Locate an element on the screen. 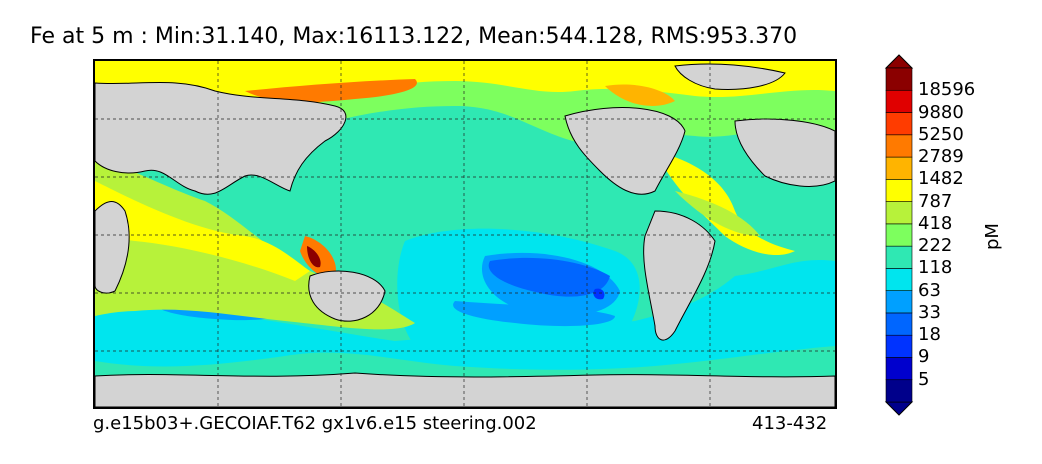  europe-africa-land is located at coordinates (784, 152).